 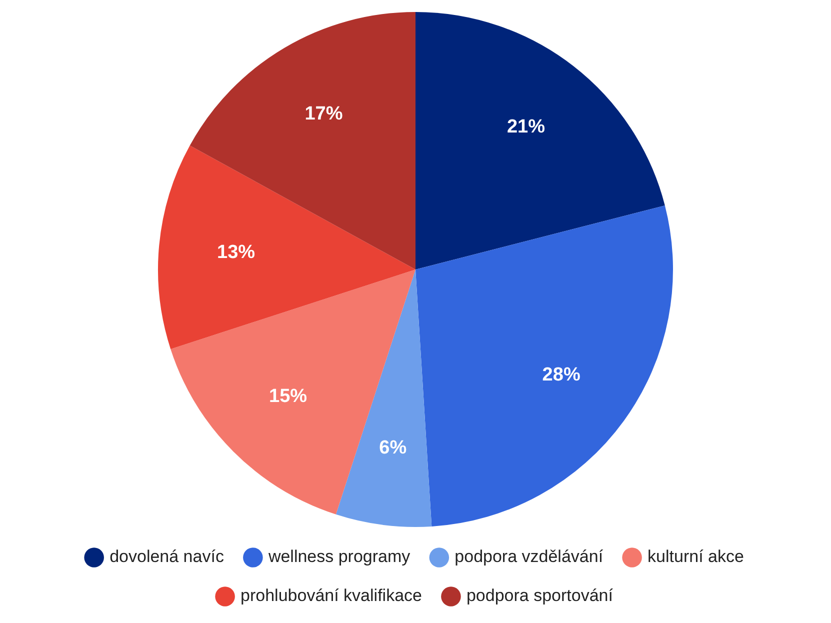 What do you see at coordinates (540, 596) in the screenshot?
I see `legend-label: podpora sportování` at bounding box center [540, 596].